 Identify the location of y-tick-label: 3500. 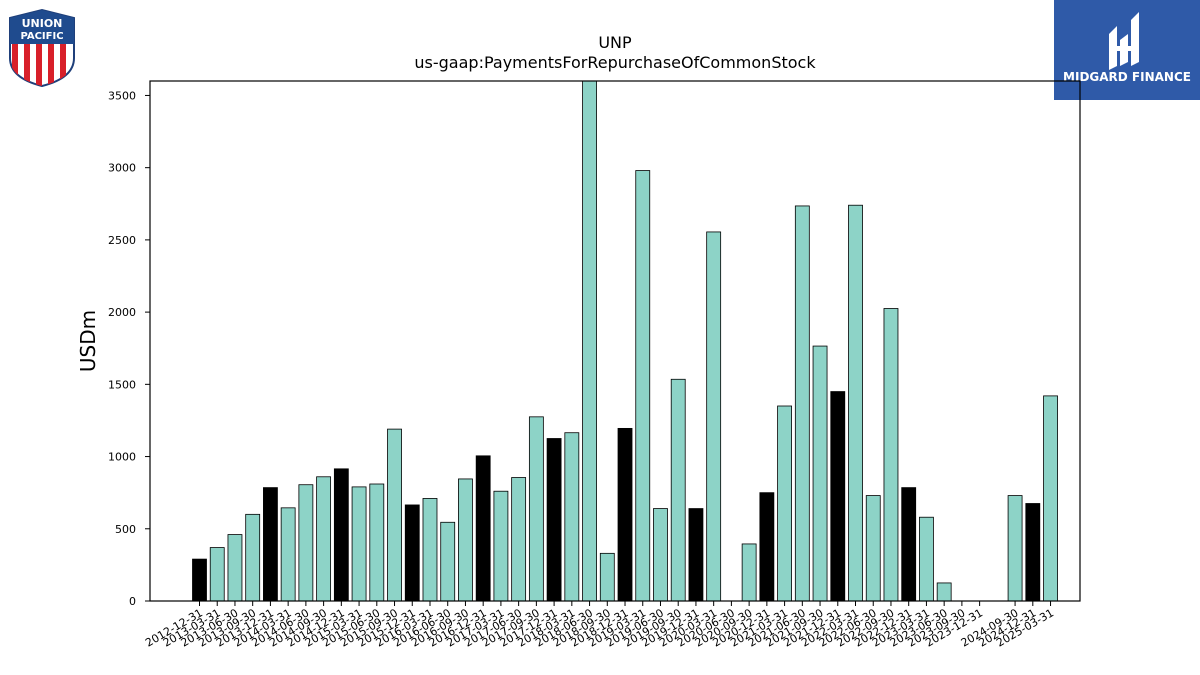
(122, 95).